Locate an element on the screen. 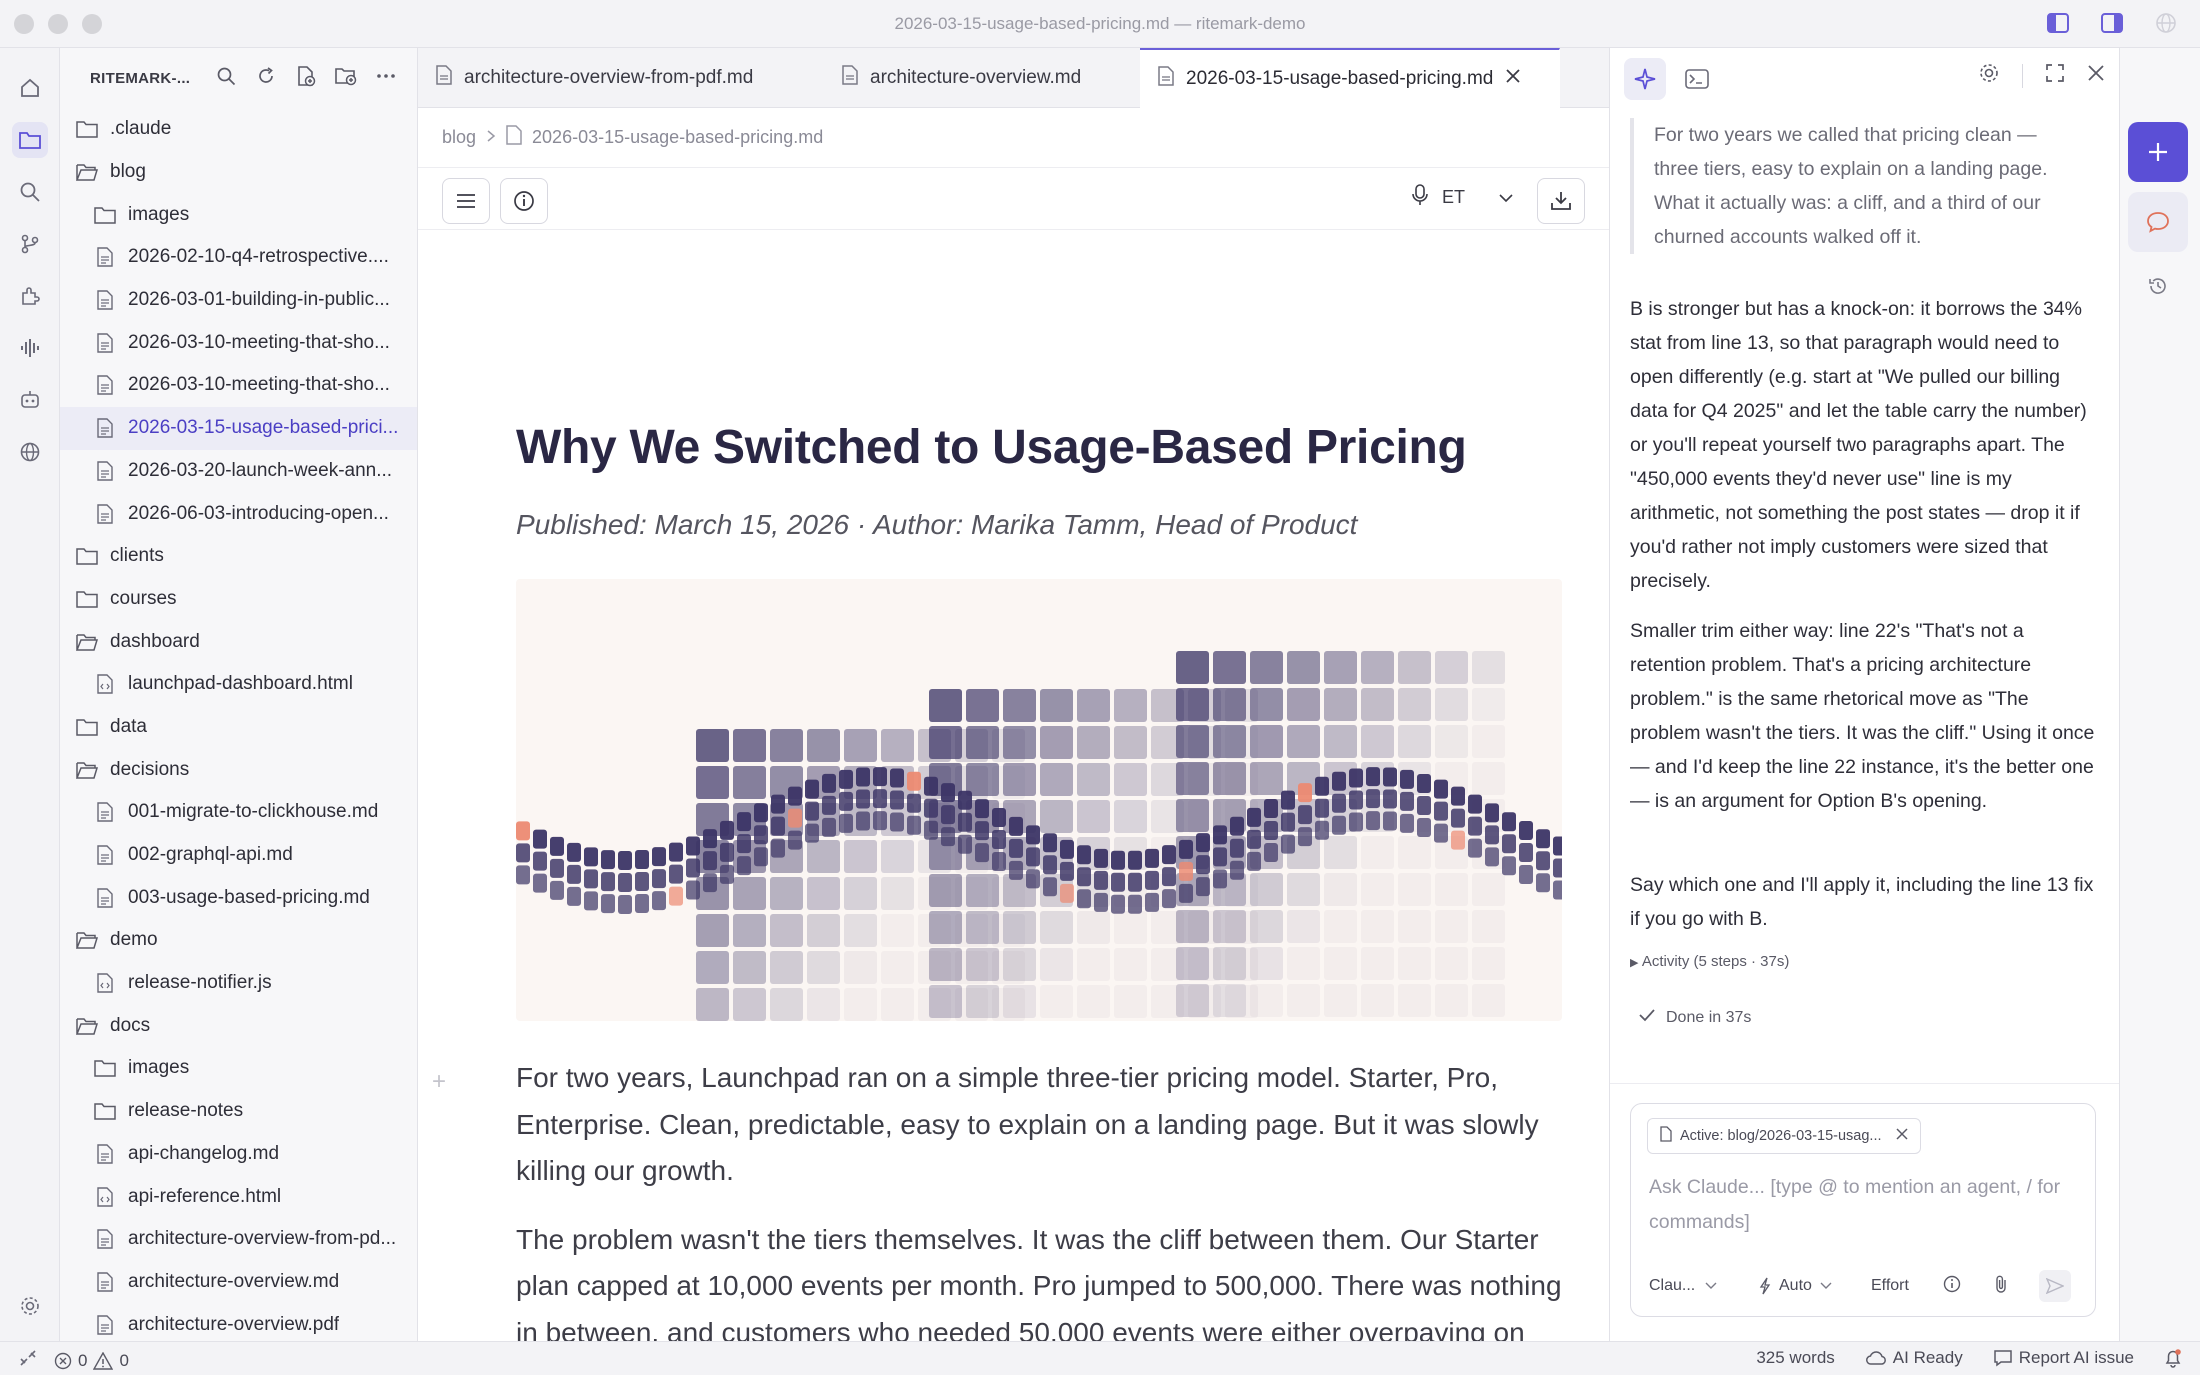  tree-folder: release-notes is located at coordinates (238, 1111).